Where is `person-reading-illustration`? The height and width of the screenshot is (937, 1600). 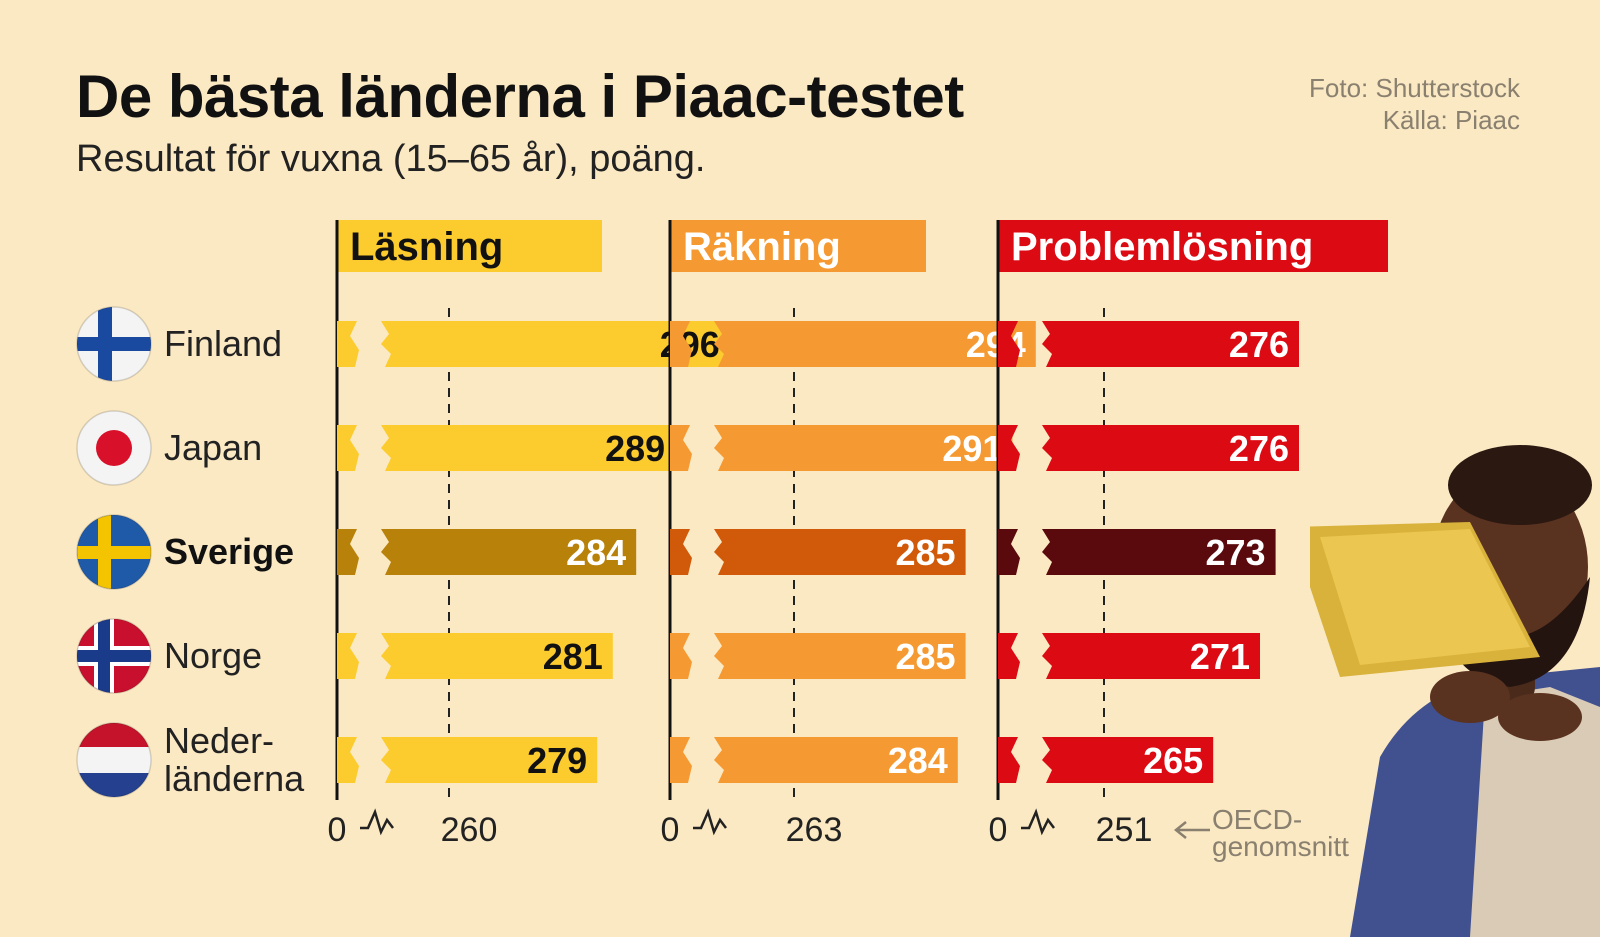
person-reading-illustration is located at coordinates (1455, 691).